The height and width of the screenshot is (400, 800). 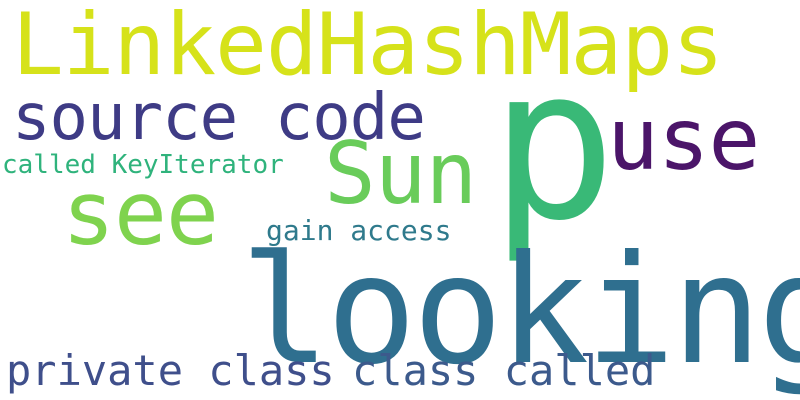 I want to click on word-p: p, so click(x=553, y=144).